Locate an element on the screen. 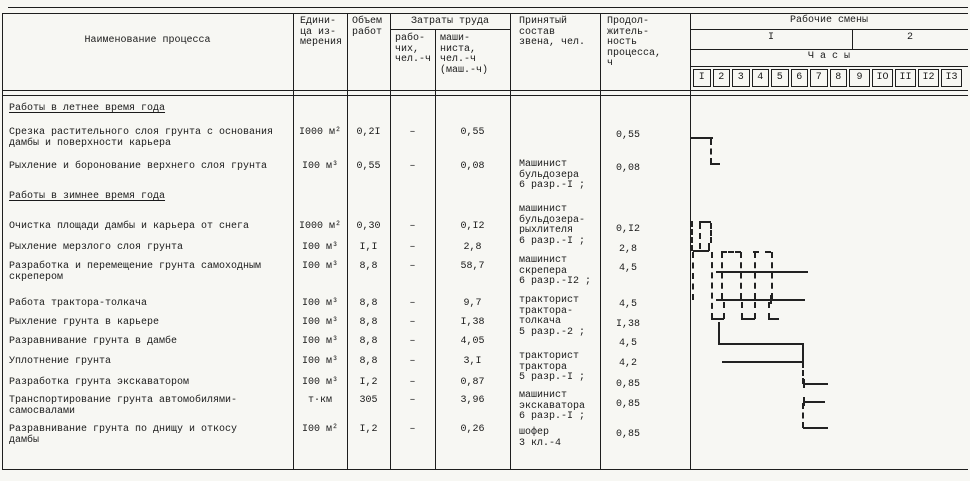  section-header: Работы в зимнее время года is located at coordinates (87, 196).